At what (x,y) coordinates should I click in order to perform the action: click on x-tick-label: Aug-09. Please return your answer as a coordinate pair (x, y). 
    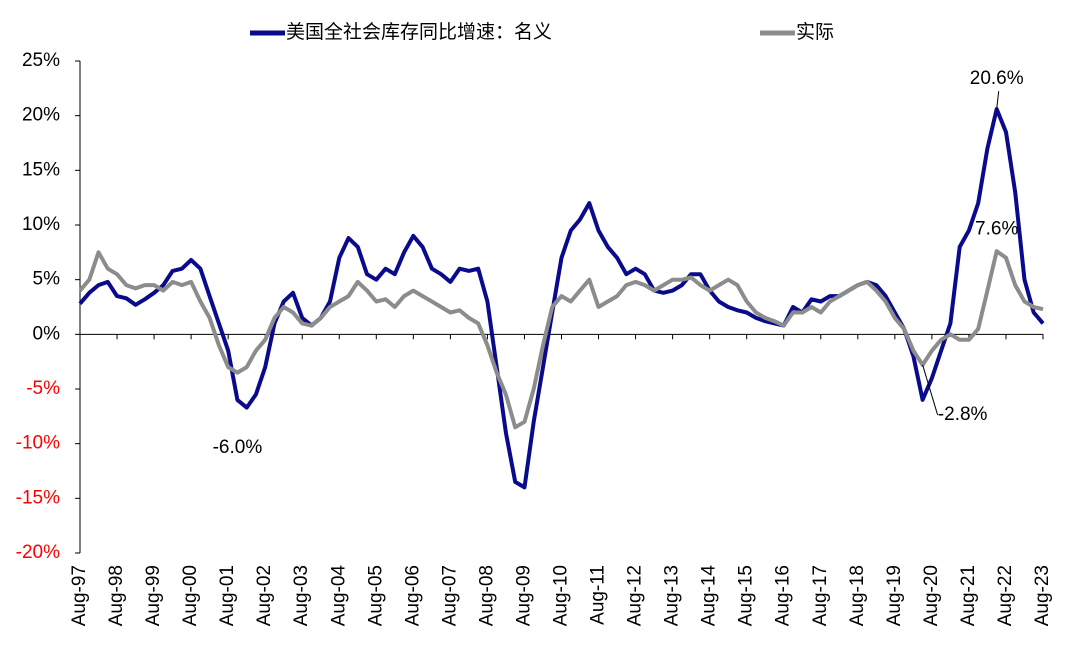
    Looking at the image, I should click on (523, 595).